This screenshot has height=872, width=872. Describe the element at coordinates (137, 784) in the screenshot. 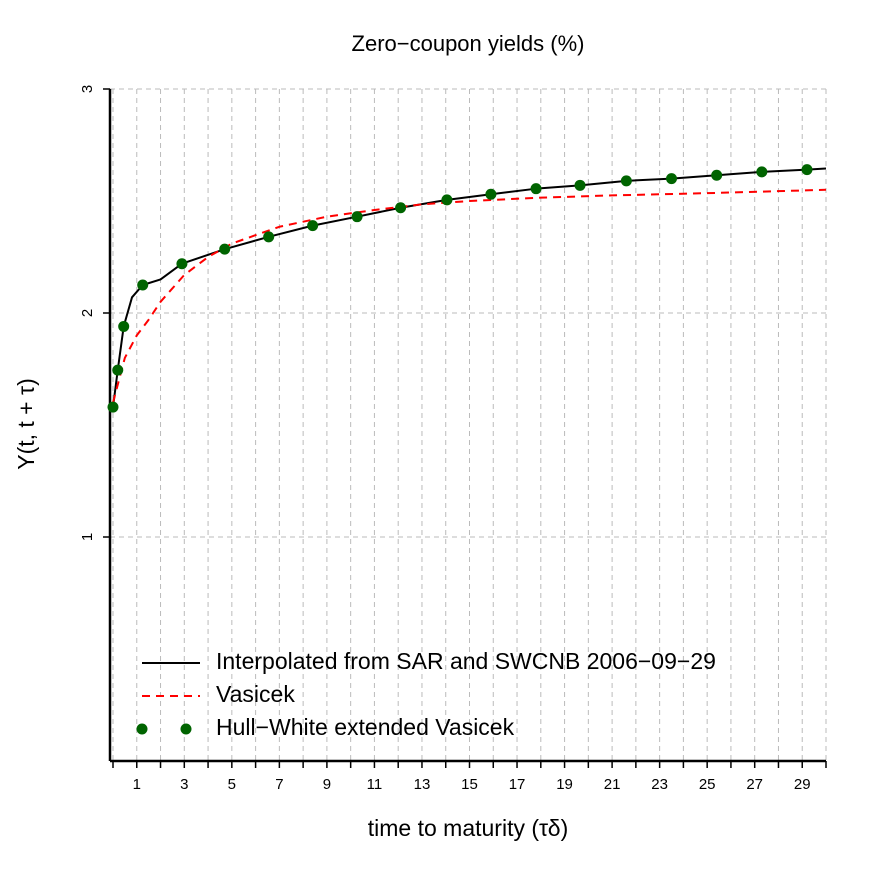

I see `x-tick-label: 1` at that location.